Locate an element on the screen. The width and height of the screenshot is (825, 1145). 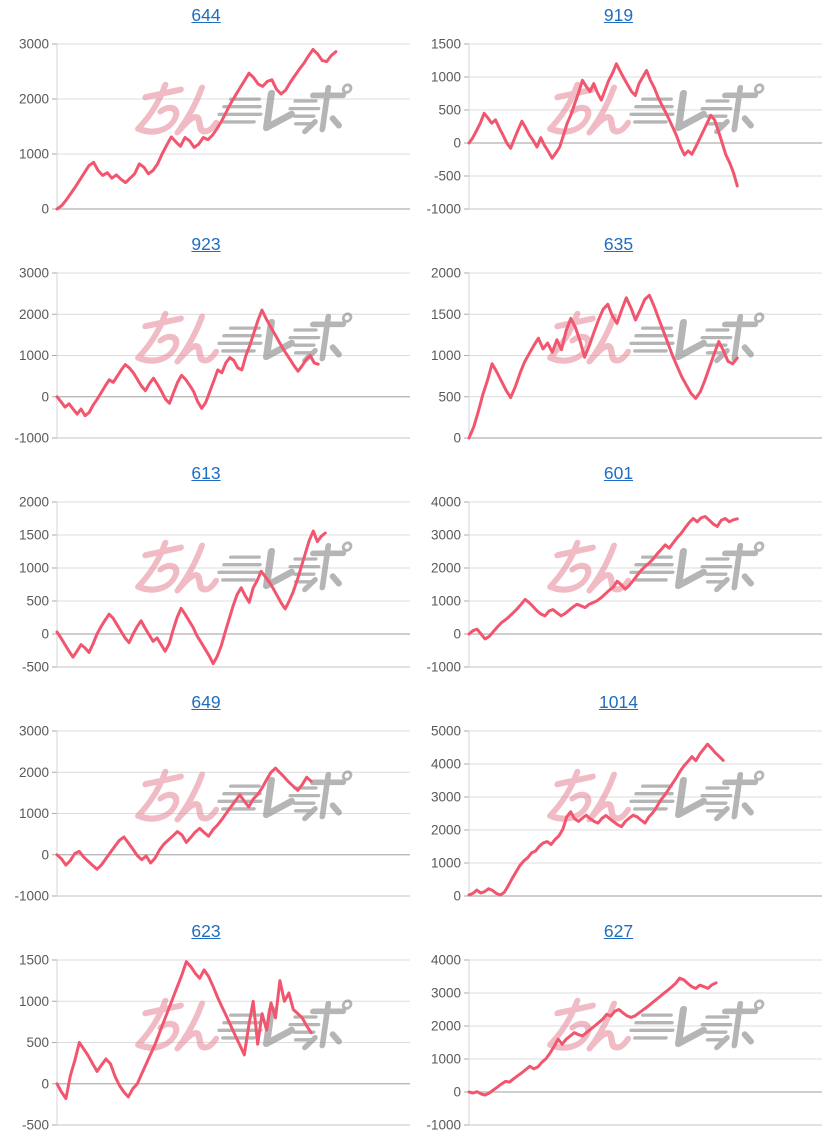
chart-cell: 644 0 1000 2000 3000 is located at coordinates (206, 114).